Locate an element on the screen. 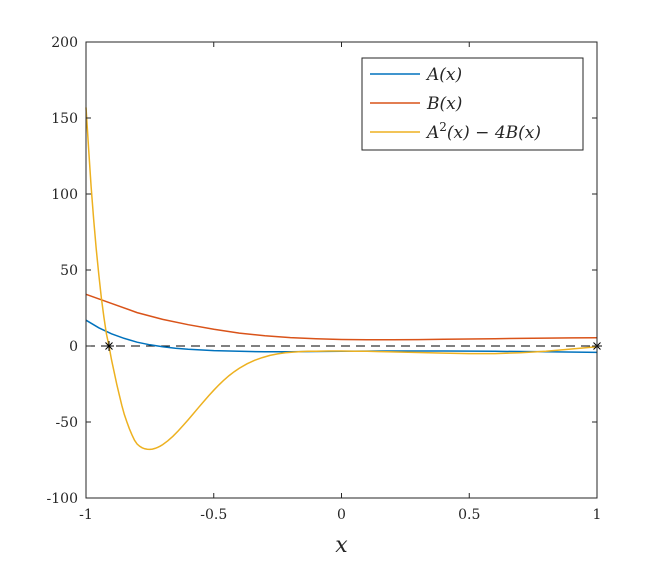 Image resolution: width=658 pixels, height=564 pixels. x-tick-label: -0.5 is located at coordinates (213, 515).